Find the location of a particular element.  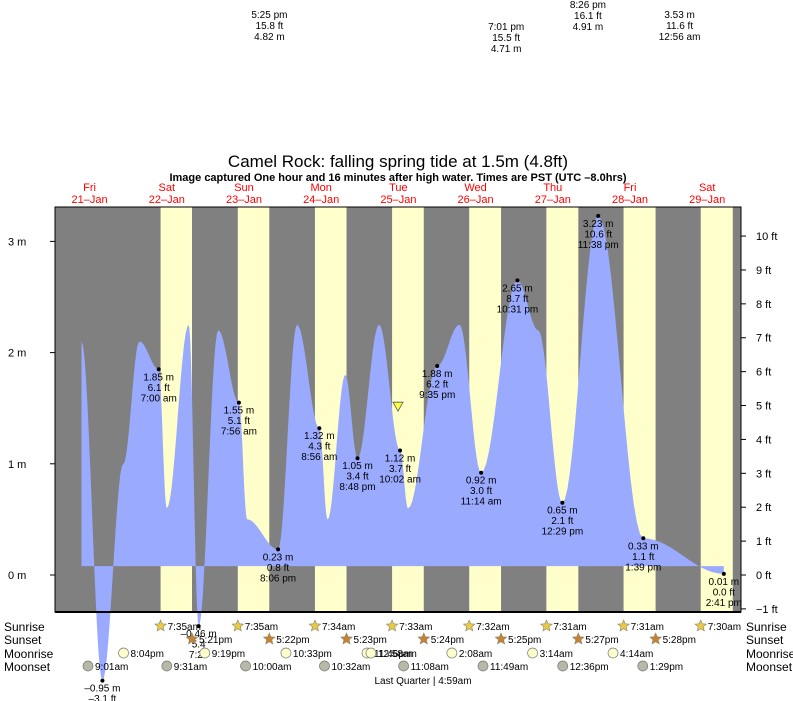

moon-phase: Last Quarter | 4:59am is located at coordinates (422, 681).